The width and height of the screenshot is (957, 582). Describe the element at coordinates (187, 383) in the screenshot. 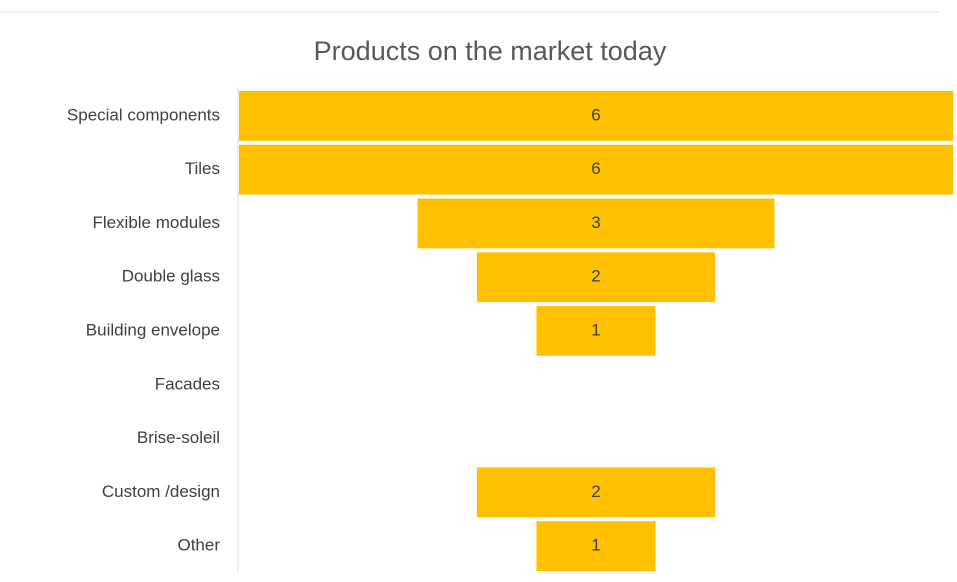

I see `category-label: Facades` at that location.